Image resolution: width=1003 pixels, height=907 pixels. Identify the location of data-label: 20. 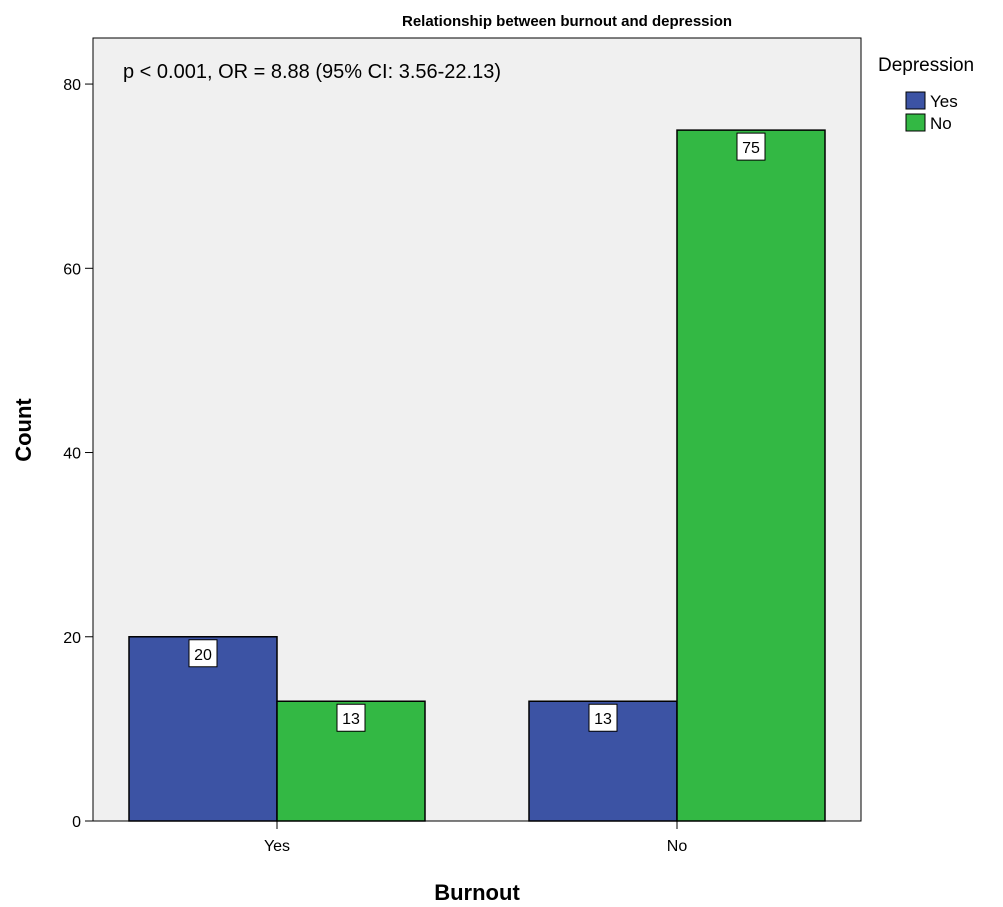
(203, 655).